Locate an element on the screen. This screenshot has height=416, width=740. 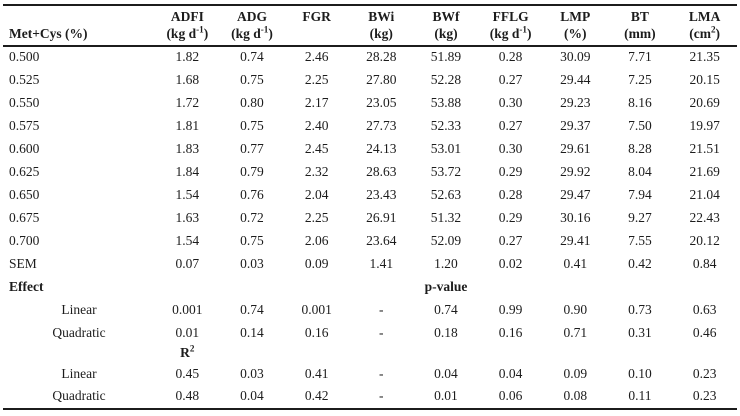
table-cell: 0.03 is located at coordinates (252, 373).